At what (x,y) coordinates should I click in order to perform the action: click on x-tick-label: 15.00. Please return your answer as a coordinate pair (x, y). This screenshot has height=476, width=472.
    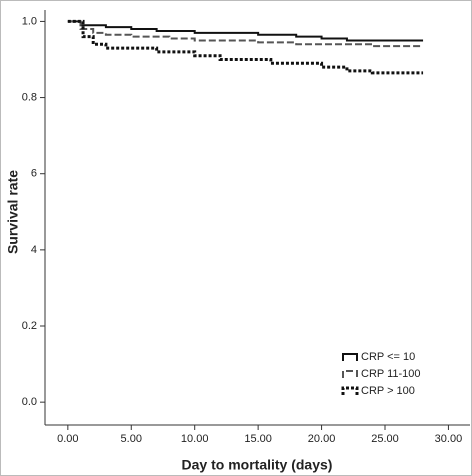
    Looking at the image, I should click on (258, 439).